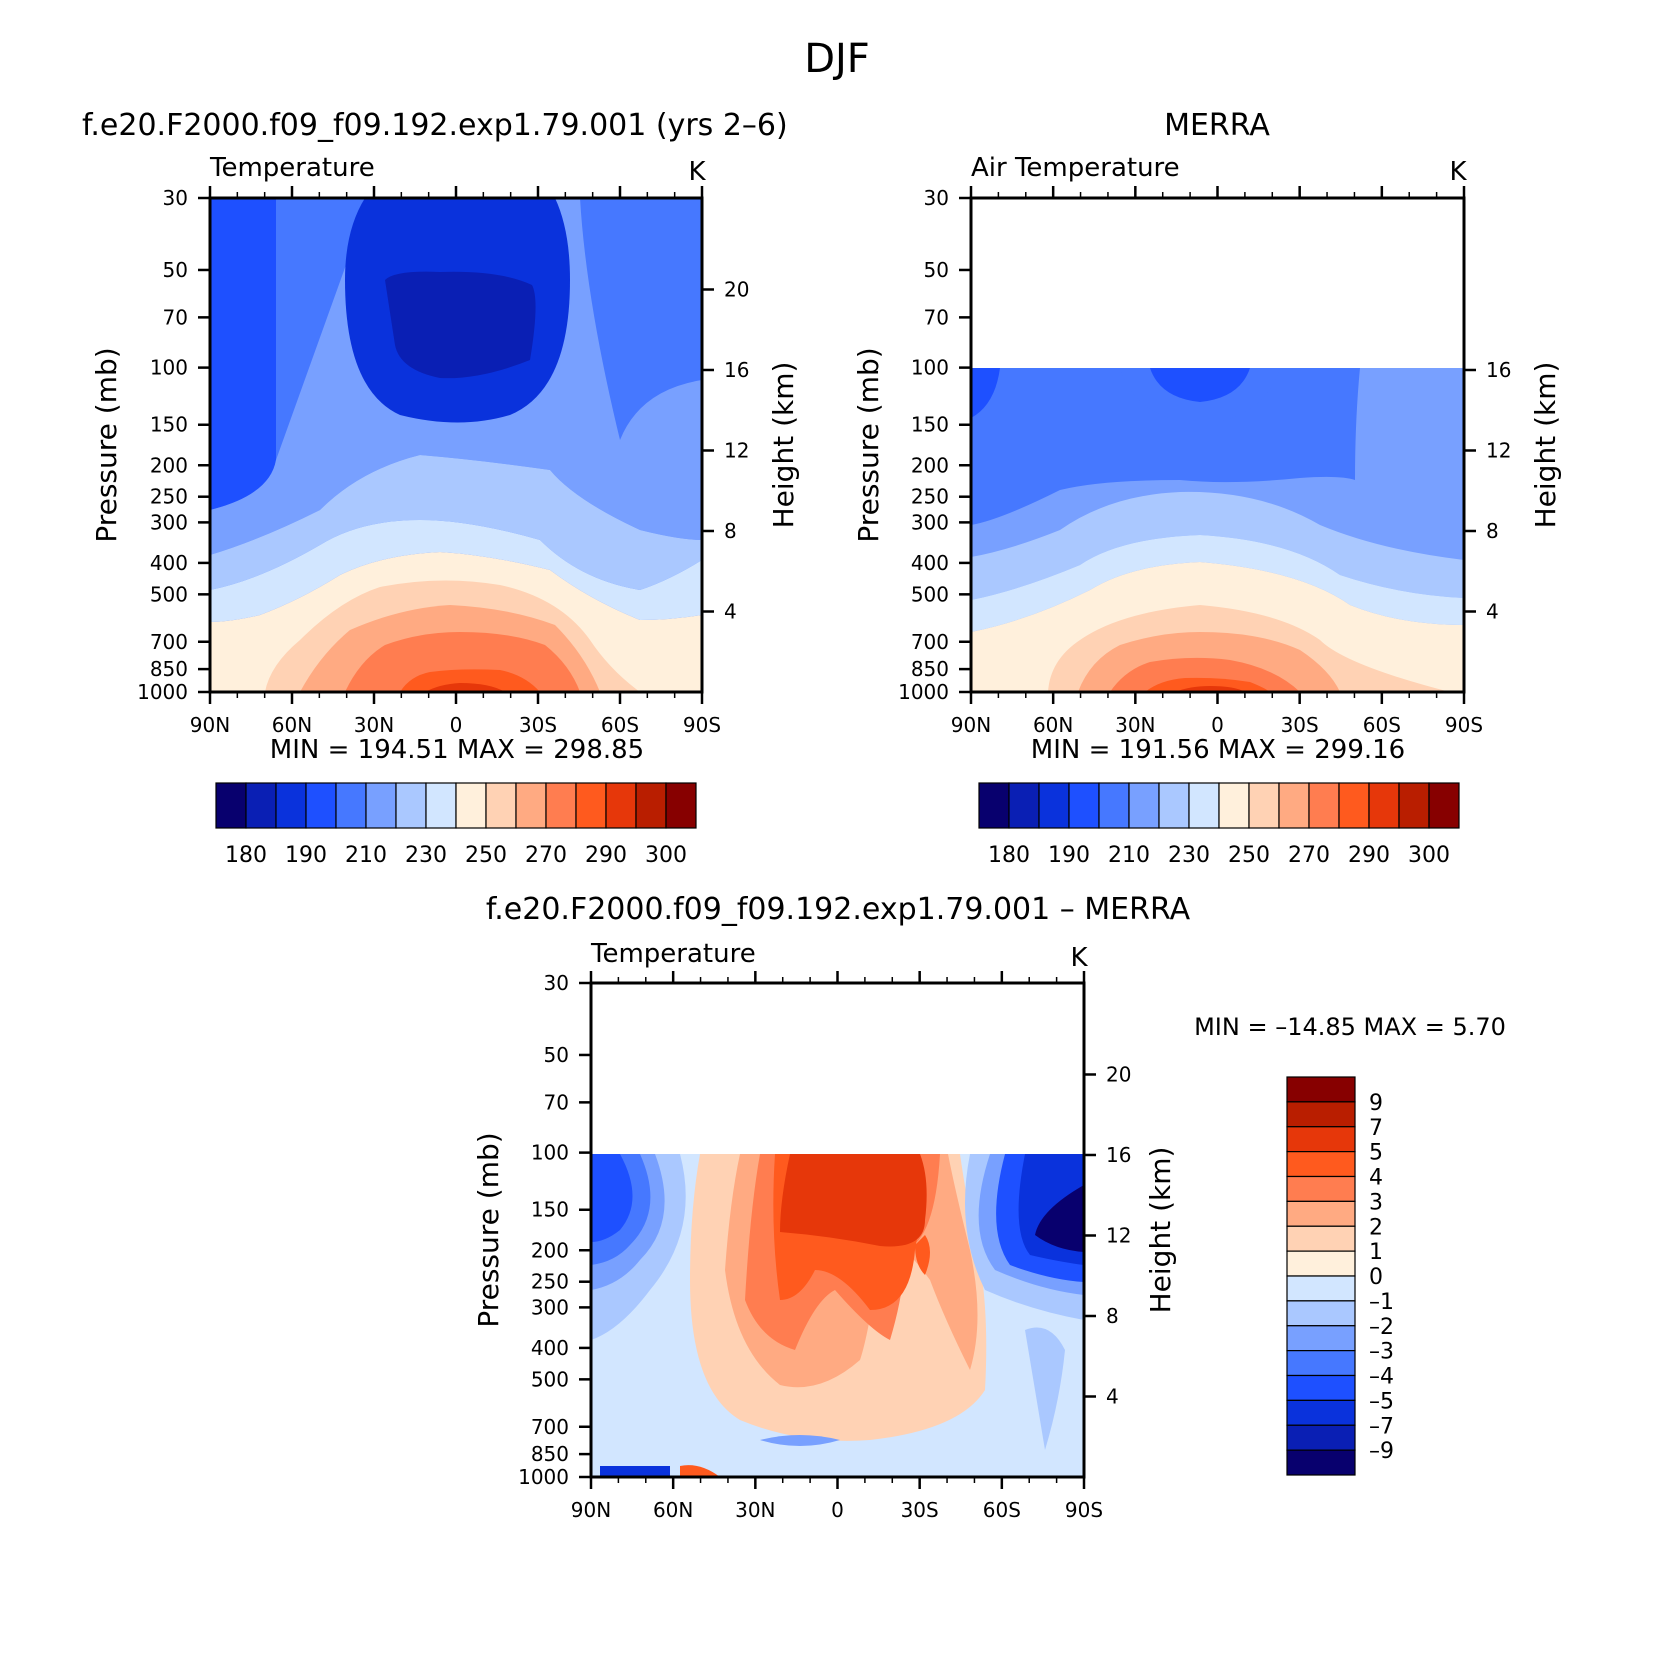  Describe the element at coordinates (1075, 168) in the screenshot. I see `panel-subtitle: Air Temperature` at that location.